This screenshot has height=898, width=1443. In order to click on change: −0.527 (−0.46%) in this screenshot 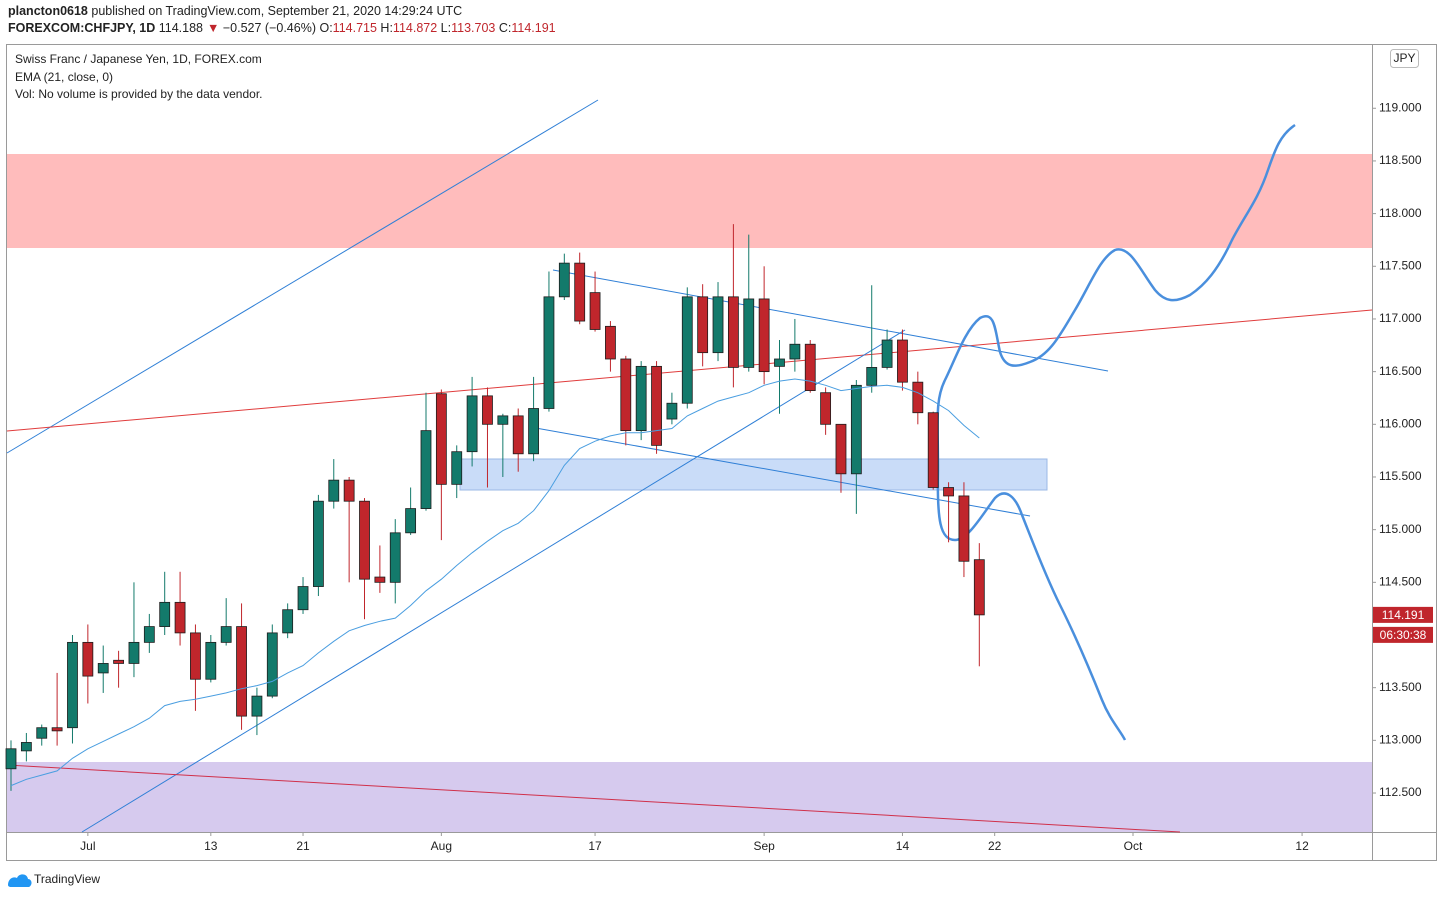, I will do `click(269, 28)`.